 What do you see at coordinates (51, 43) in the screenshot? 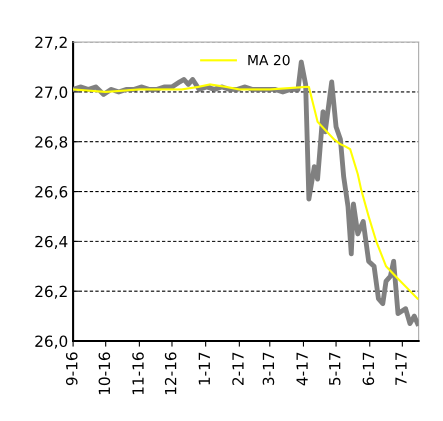
I see `y-tick-label: 27,2` at bounding box center [51, 43].